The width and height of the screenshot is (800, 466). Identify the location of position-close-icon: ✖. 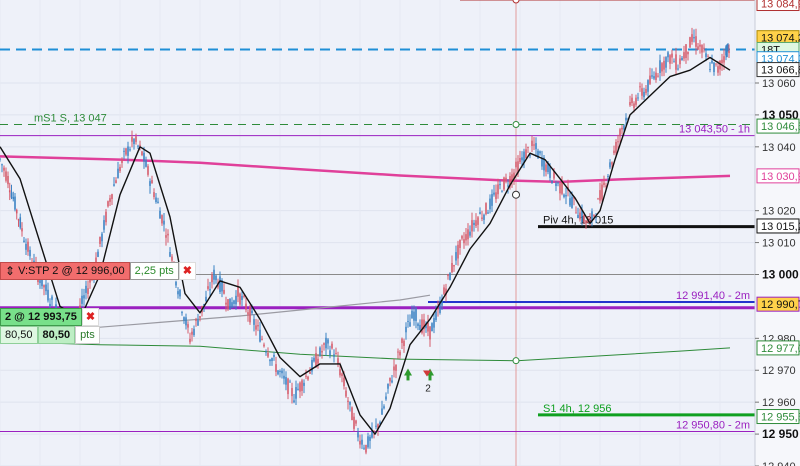
(90, 317).